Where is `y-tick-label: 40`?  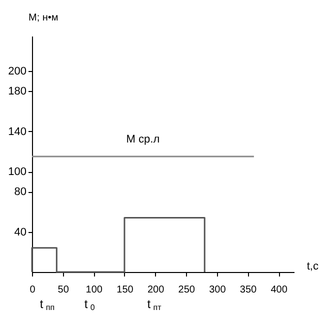 y-tick-label: 40 is located at coordinates (20, 232).